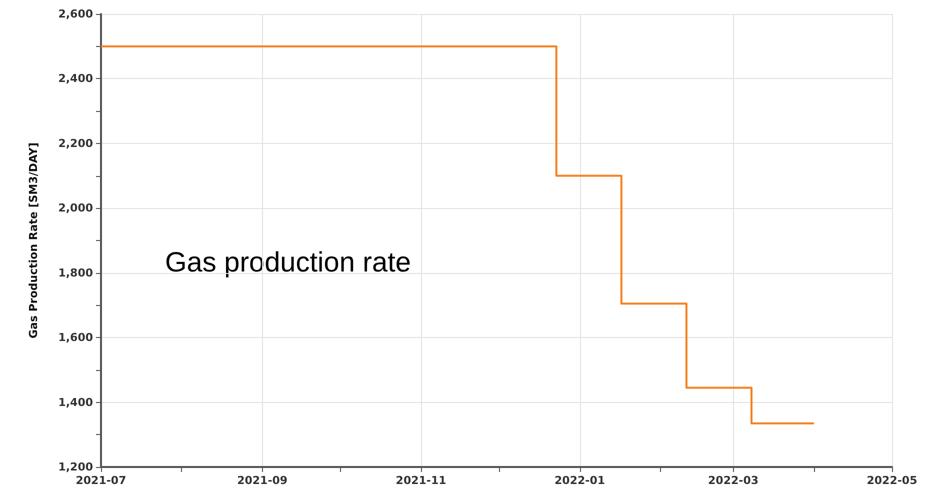  What do you see at coordinates (76, 273) in the screenshot?
I see `y-tick-label: 1,800` at bounding box center [76, 273].